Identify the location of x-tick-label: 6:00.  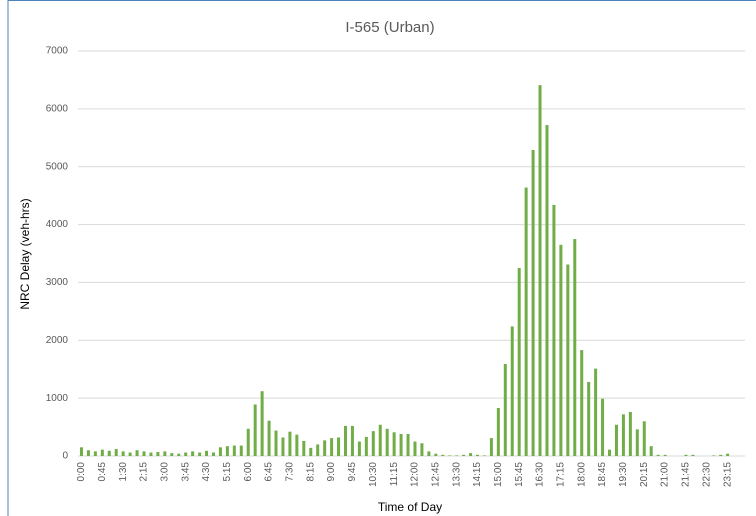
(248, 472).